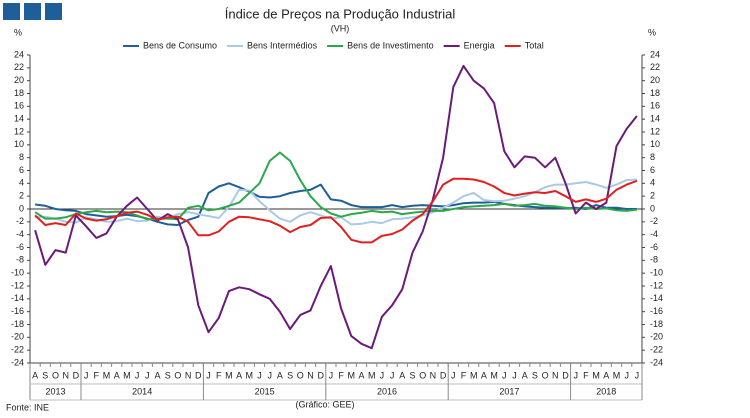 The image size is (750, 418). What do you see at coordinates (656, 311) in the screenshot?
I see `y2-tick-label: -16` at bounding box center [656, 311].